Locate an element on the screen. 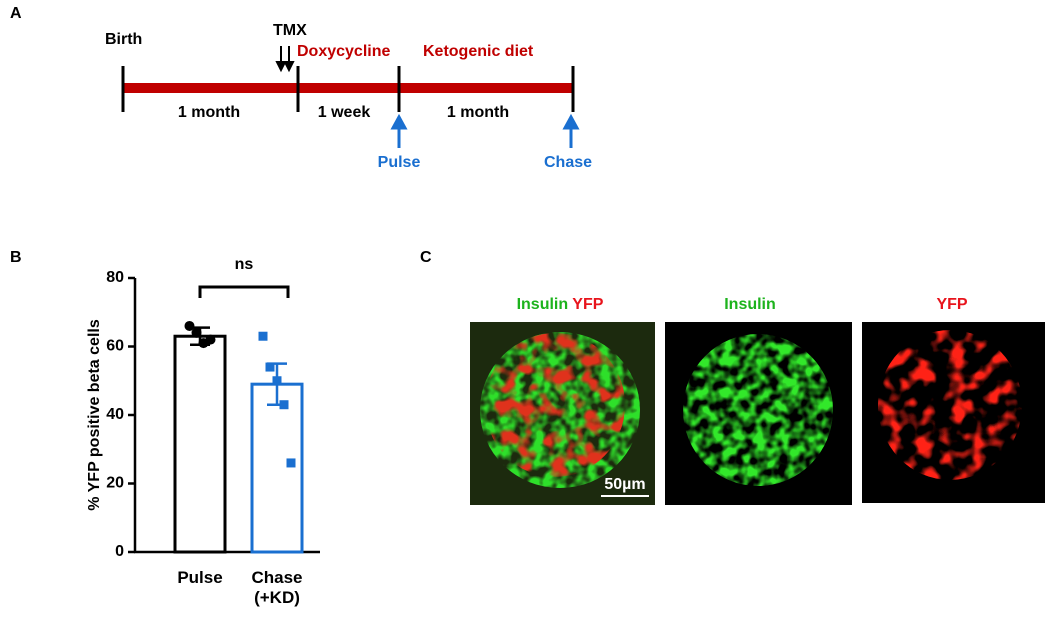 Image resolution: width=1050 pixels, height=617 pixels. significance-bracket is located at coordinates (244, 291).